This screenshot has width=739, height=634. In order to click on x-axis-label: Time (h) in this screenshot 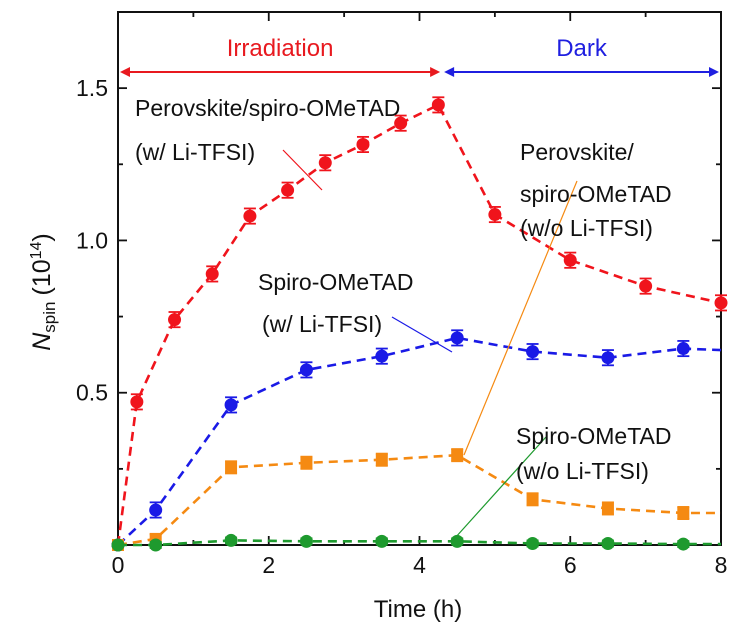, I will do `click(418, 609)`.